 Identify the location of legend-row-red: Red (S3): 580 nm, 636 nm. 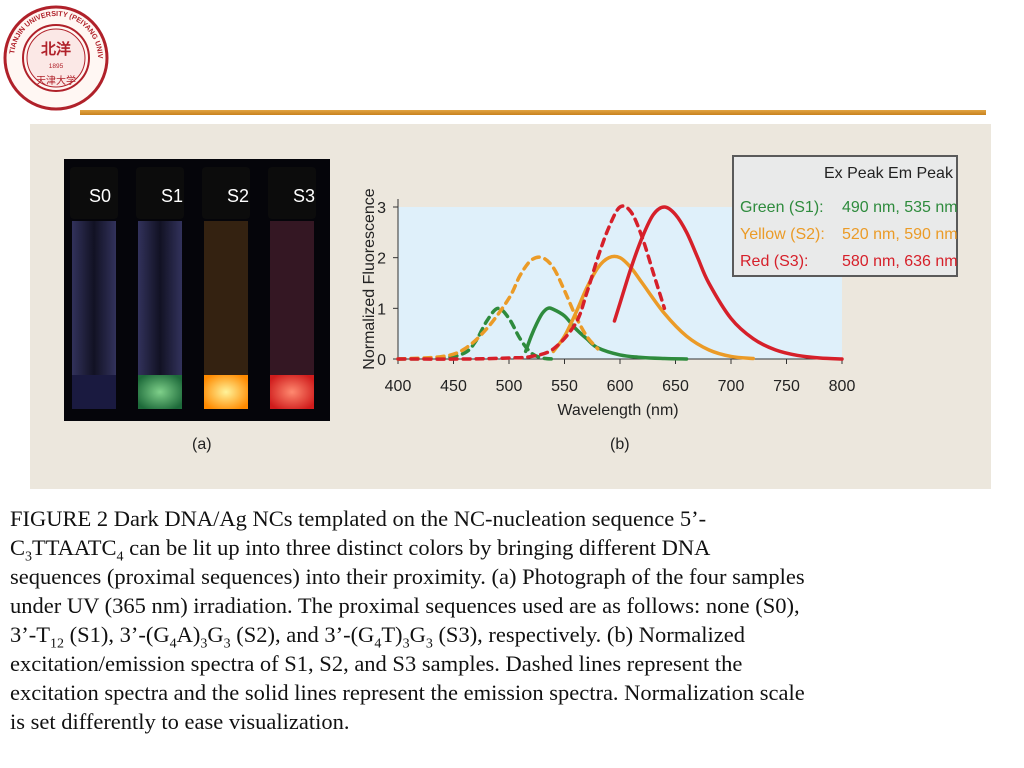
(849, 262).